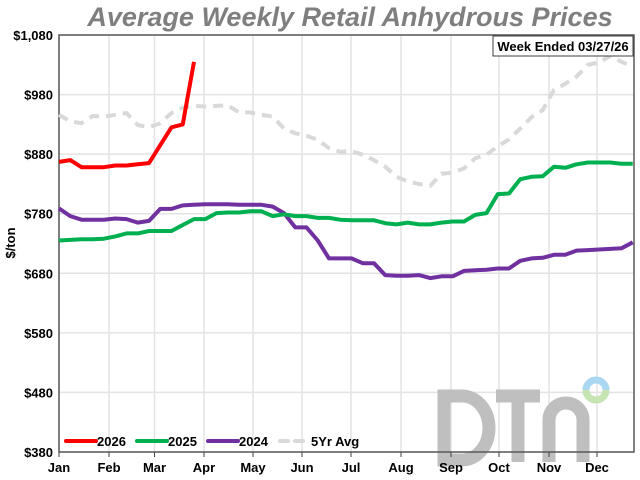 This screenshot has width=640, height=480. I want to click on chart-title: Average Weekly Retail Anhydrous Prices, so click(350, 17).